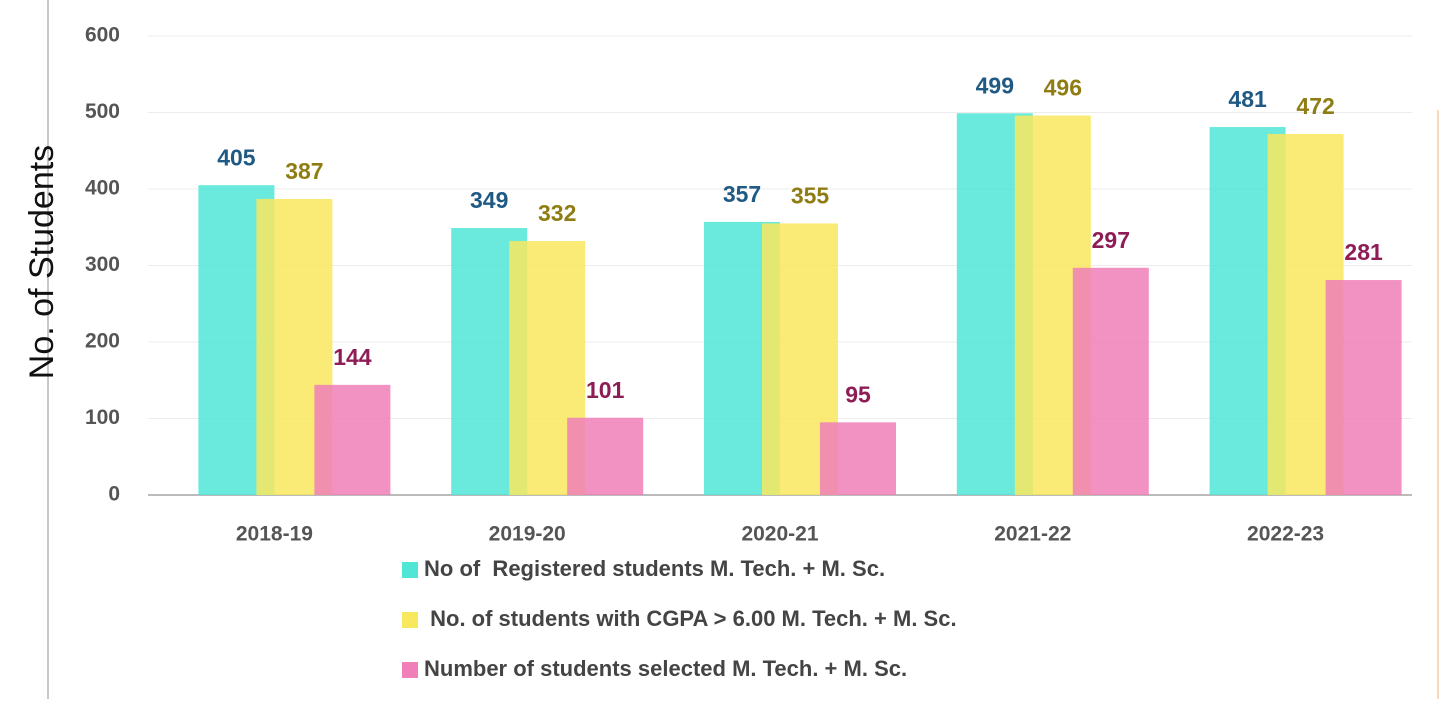  Describe the element at coordinates (114, 494) in the screenshot. I see `y-tick-label: 0` at that location.